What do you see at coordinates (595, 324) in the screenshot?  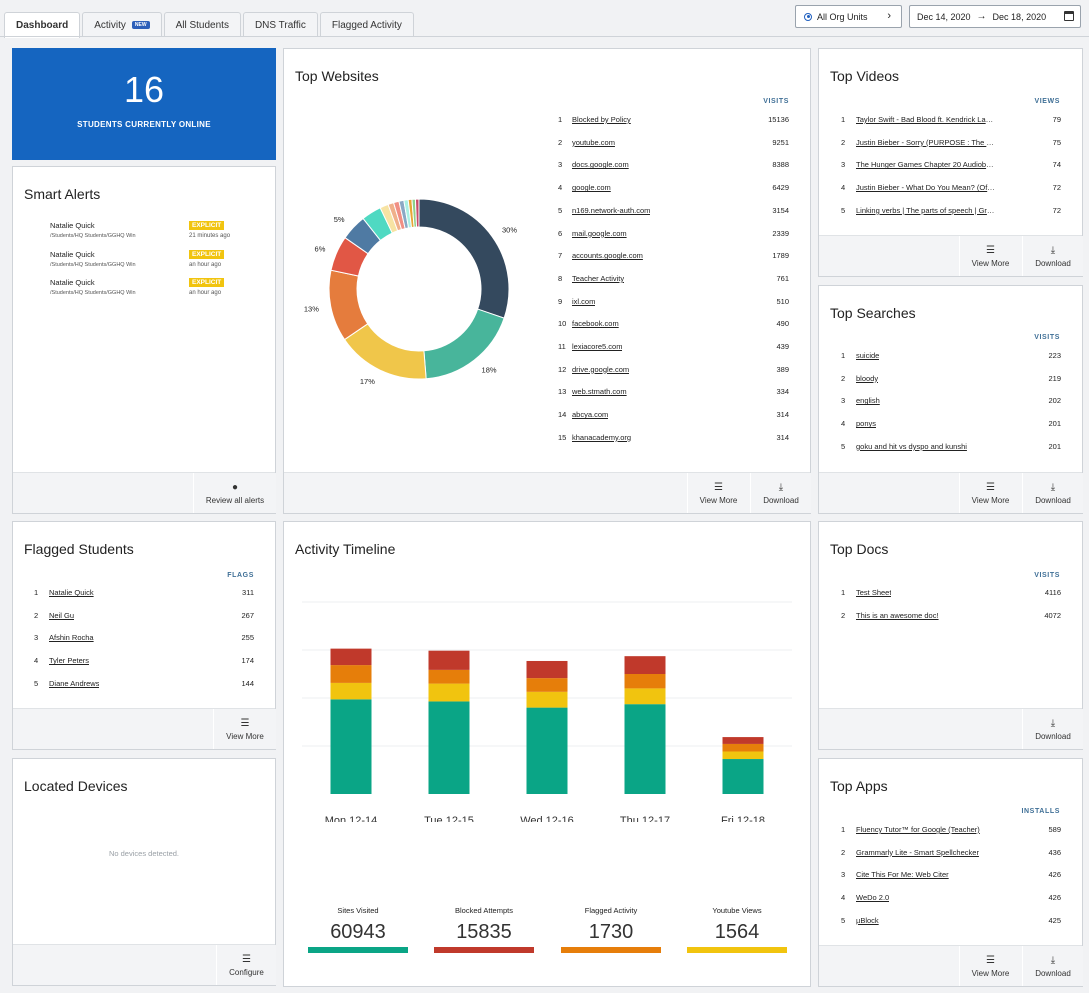 I see `row-link: facebook.com` at bounding box center [595, 324].